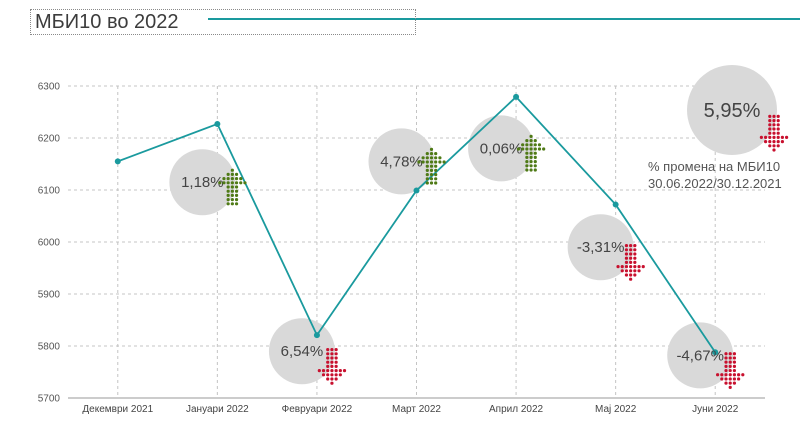 The image size is (800, 438). What do you see at coordinates (49, 243) in the screenshot?
I see `y-tick-label: 6000` at bounding box center [49, 243].